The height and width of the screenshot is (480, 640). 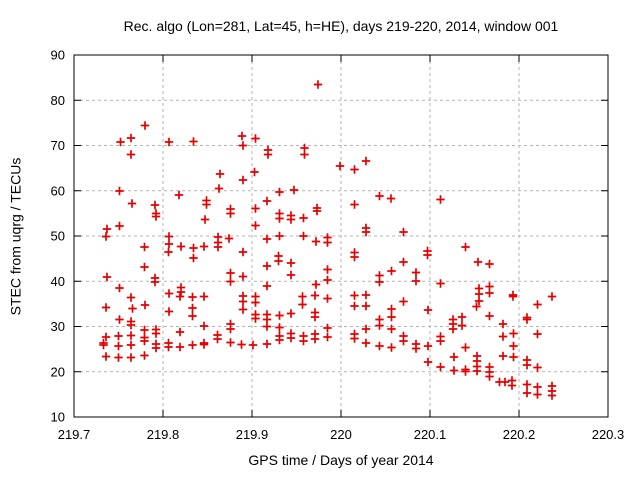 What do you see at coordinates (58, 281) in the screenshot?
I see `y-tick-label: 40` at bounding box center [58, 281].